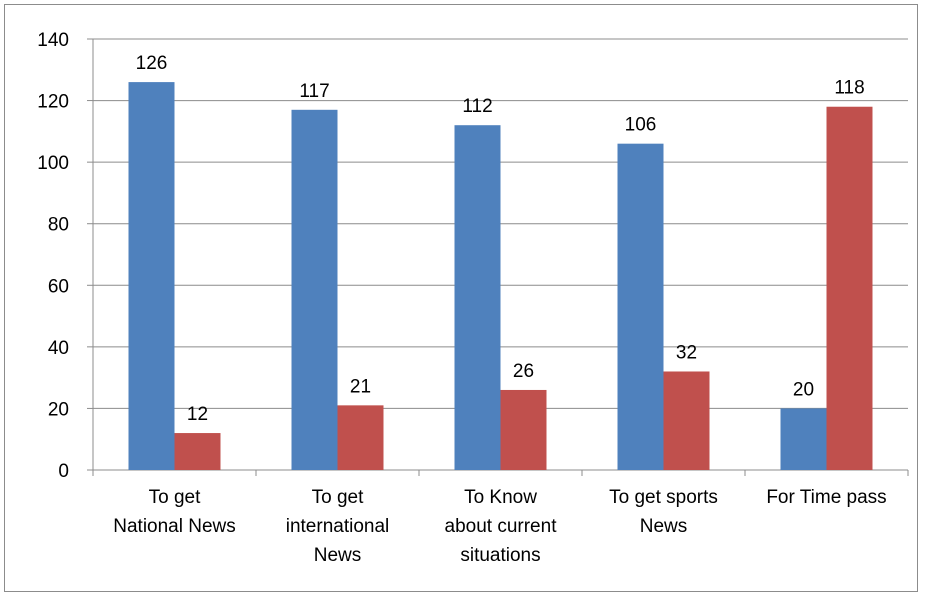 The image size is (925, 597). What do you see at coordinates (58, 409) in the screenshot?
I see `y-tick-label: 20` at bounding box center [58, 409].